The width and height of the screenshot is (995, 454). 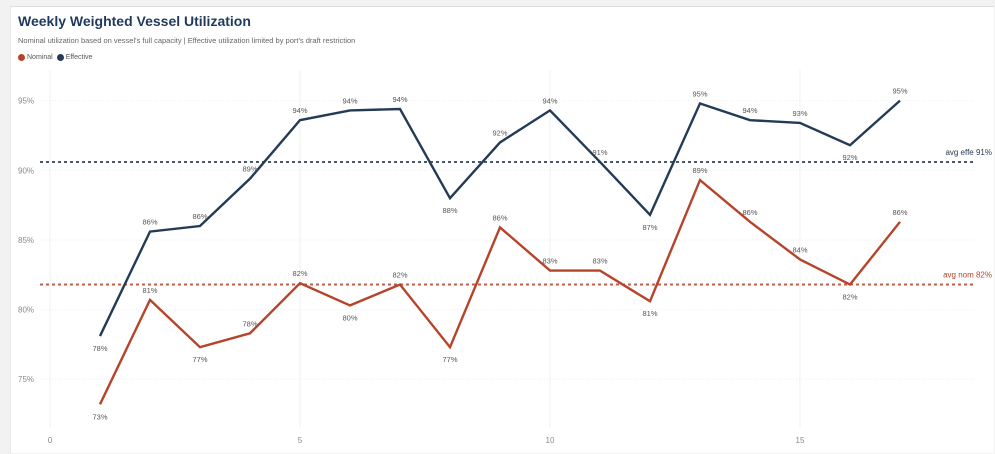 I want to click on y-tick-label: 95%, so click(x=26, y=101).